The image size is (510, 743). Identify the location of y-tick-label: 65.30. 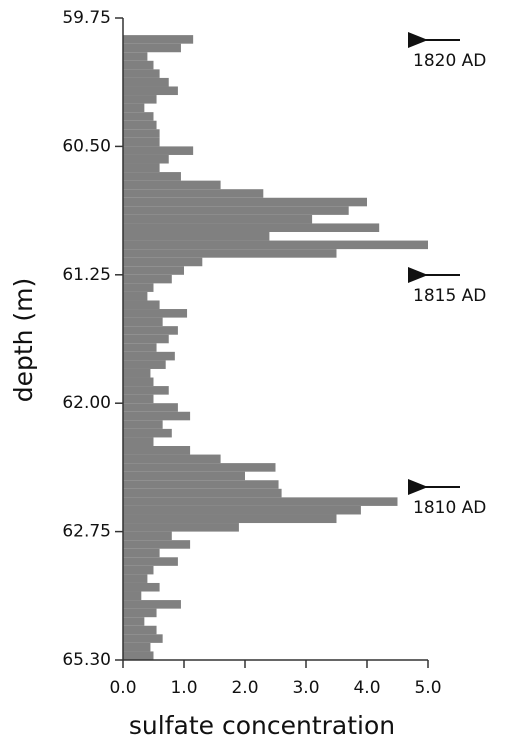
(86, 660).